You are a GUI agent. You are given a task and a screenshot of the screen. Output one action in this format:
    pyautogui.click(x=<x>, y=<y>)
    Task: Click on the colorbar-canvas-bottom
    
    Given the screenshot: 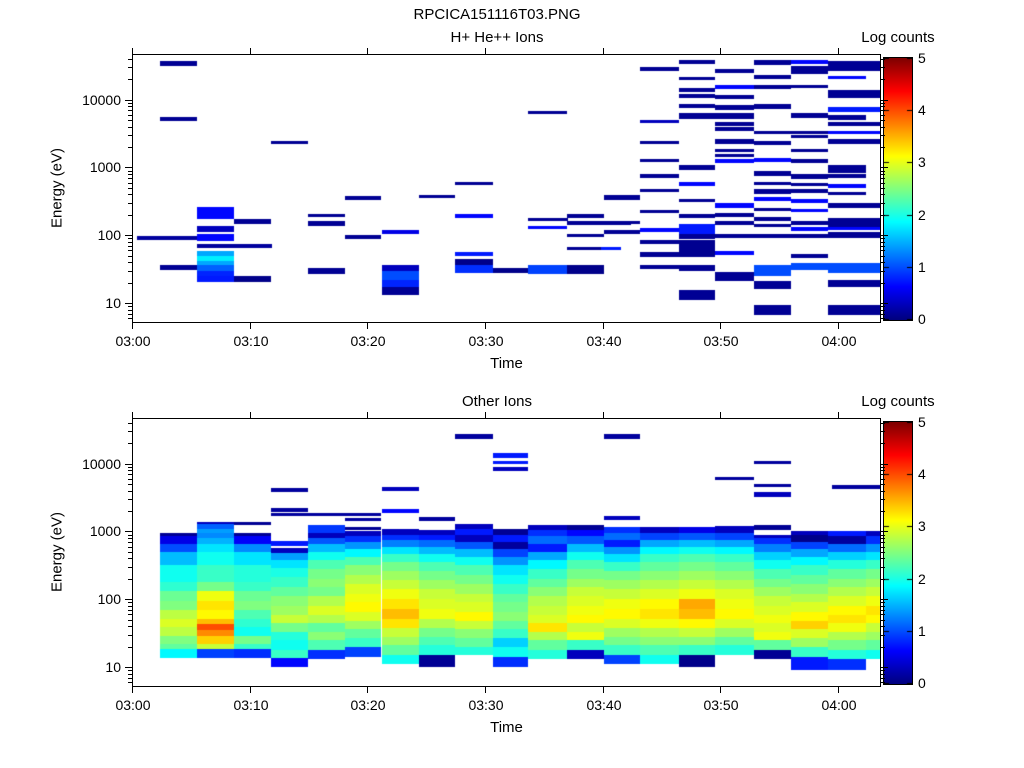 What is the action you would take?
    pyautogui.click(x=898, y=553)
    